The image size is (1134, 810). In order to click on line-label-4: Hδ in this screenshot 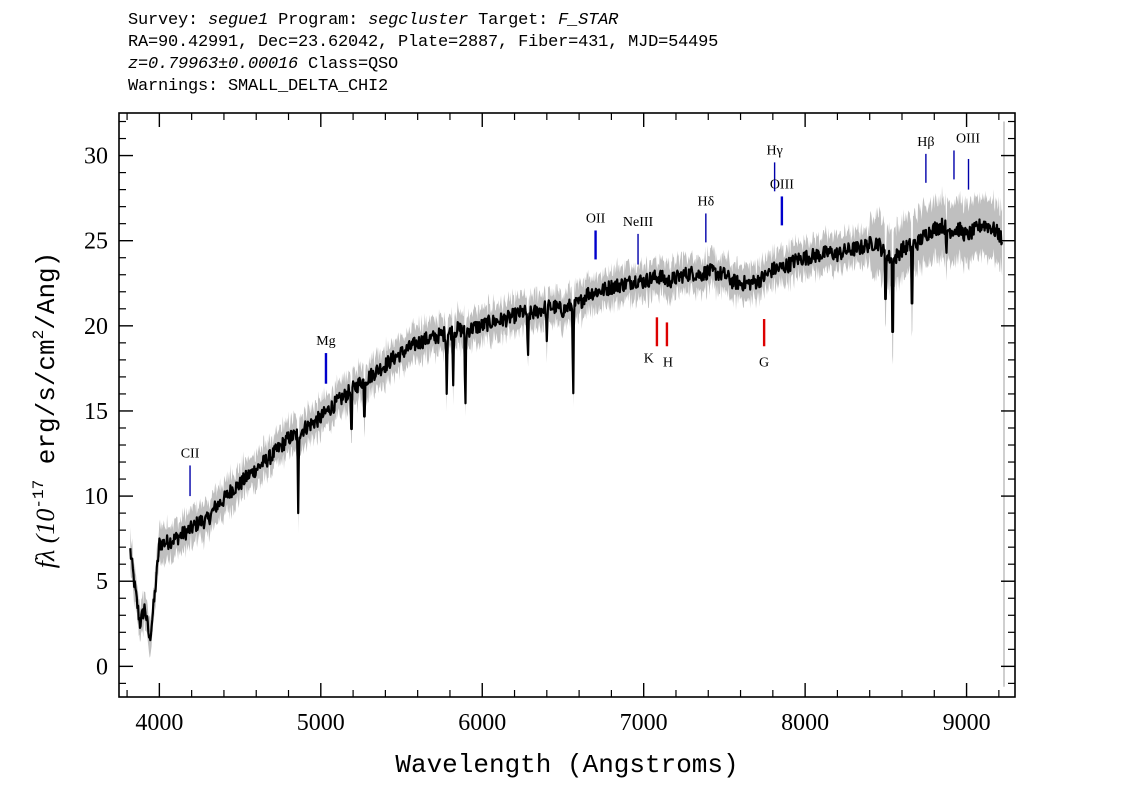, I will do `click(705, 201)`.